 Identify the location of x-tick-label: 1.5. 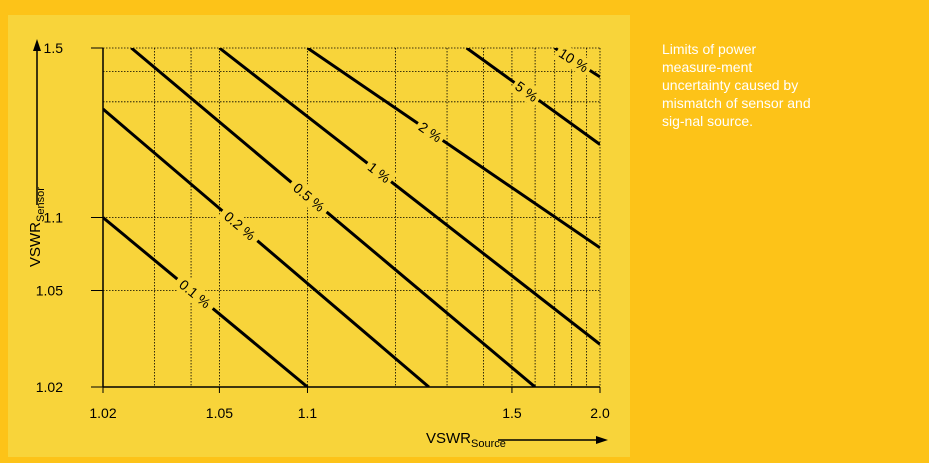
(512, 413).